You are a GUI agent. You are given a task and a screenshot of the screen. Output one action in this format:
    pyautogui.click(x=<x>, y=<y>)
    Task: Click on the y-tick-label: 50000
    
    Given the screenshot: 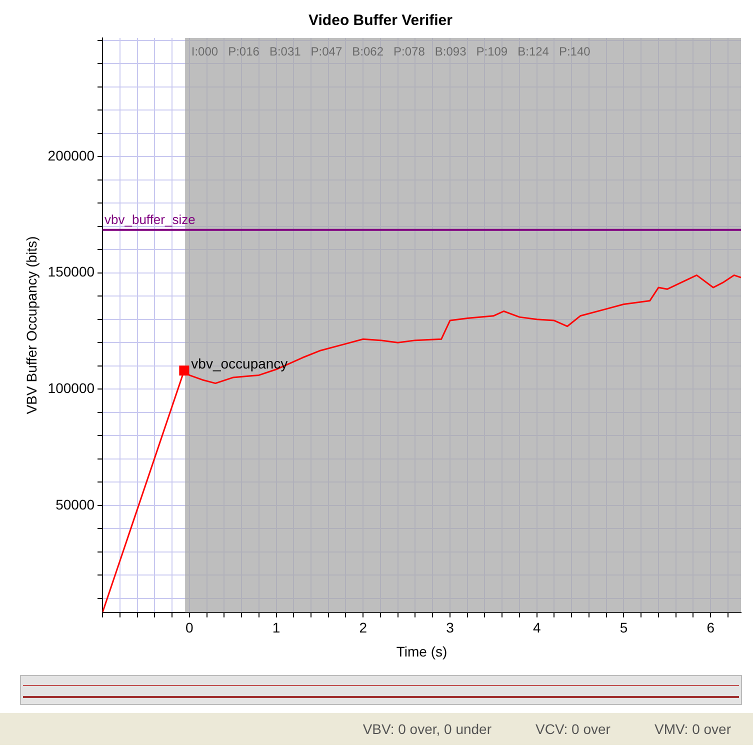 What is the action you would take?
    pyautogui.click(x=75, y=504)
    